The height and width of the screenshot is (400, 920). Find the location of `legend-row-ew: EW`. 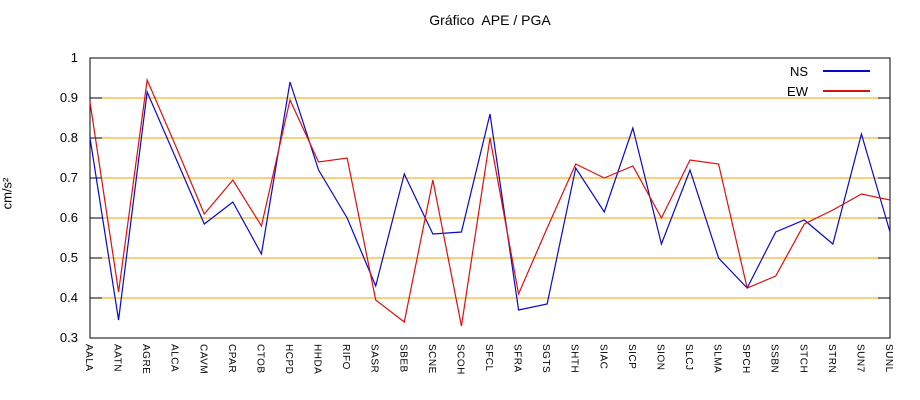

legend-row-ew: EW is located at coordinates (810, 91).